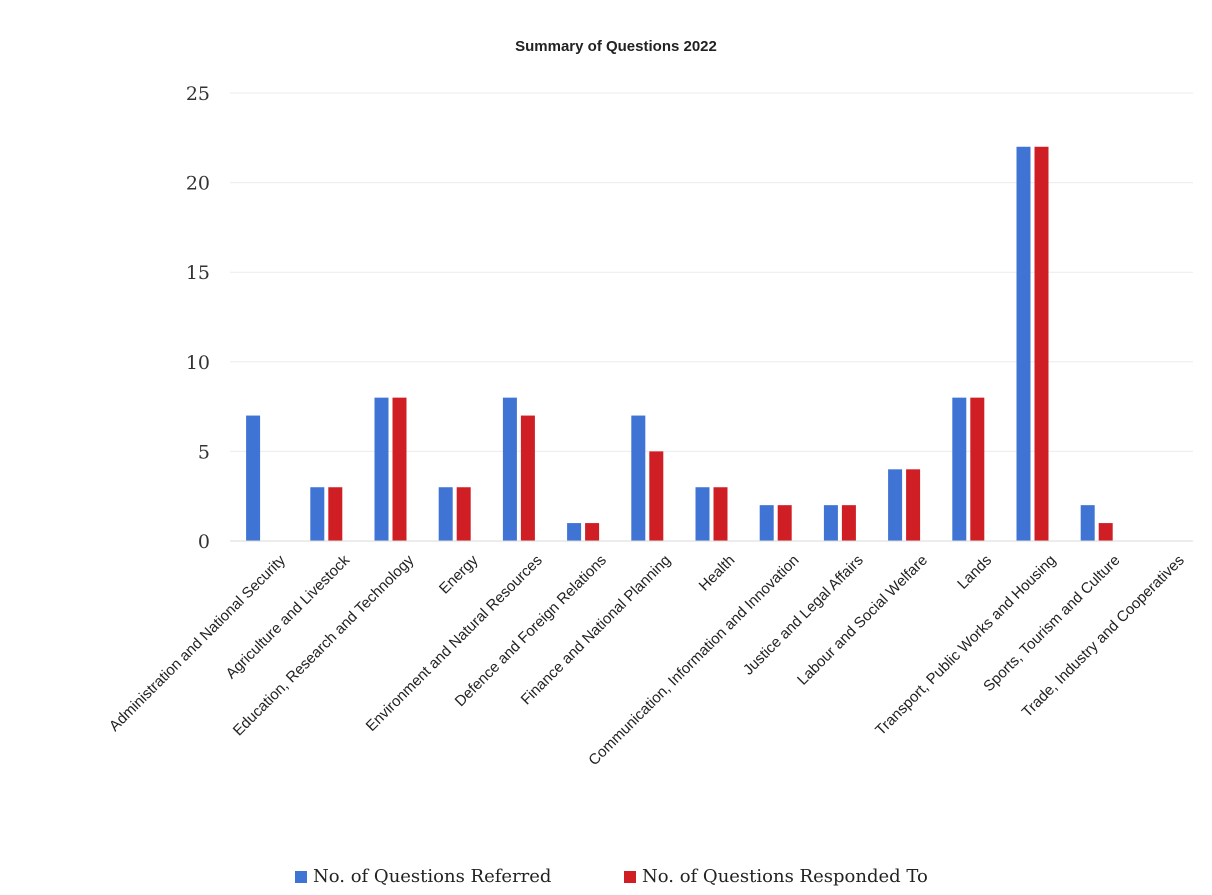 This screenshot has width=1212, height=895. I want to click on x-tick-label: Justice and Legal Affairs, so click(803, 615).